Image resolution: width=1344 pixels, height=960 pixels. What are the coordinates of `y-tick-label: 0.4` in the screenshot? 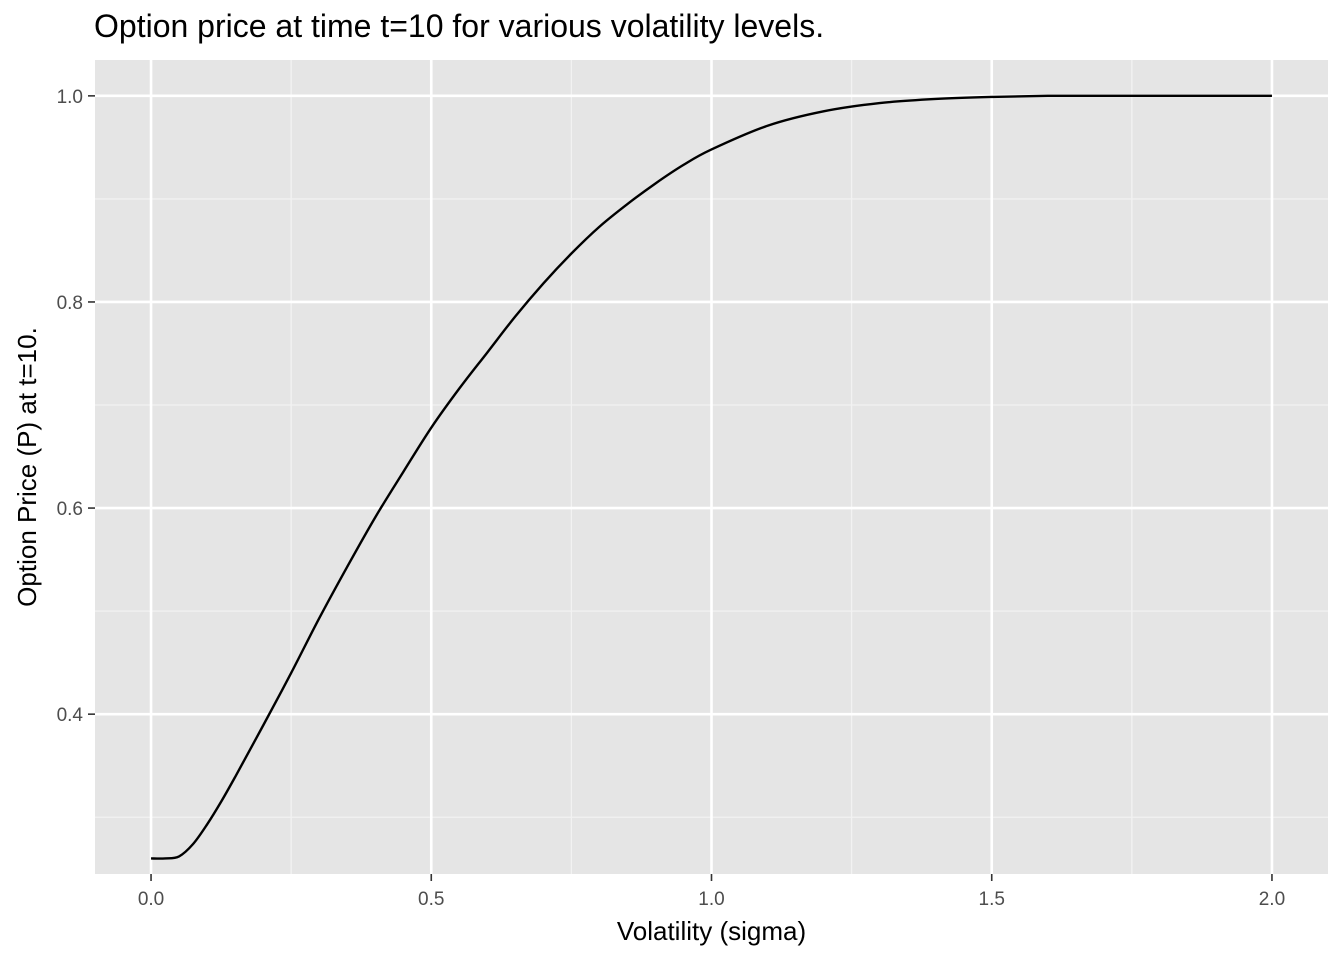 It's located at (70, 715).